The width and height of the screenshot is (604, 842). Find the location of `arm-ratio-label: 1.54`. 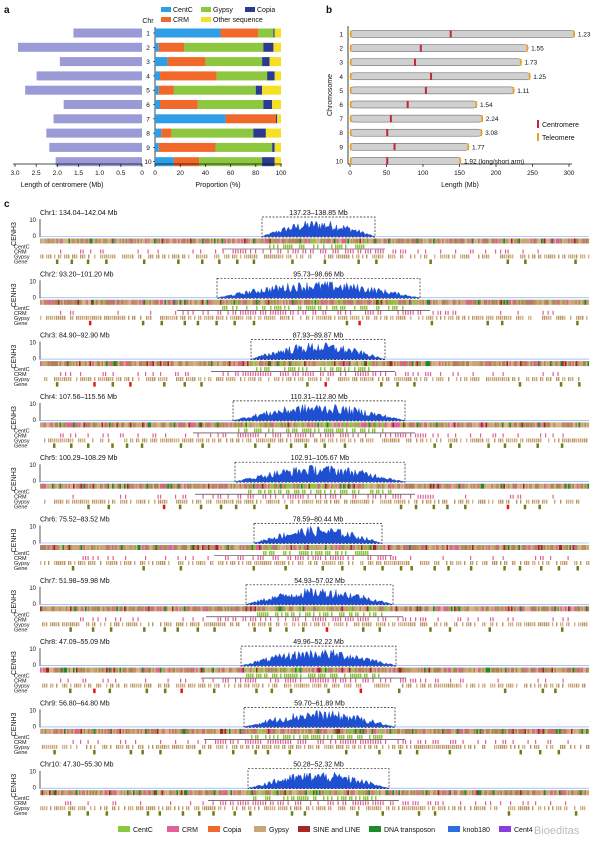

arm-ratio-label: 1.54 is located at coordinates (486, 105).